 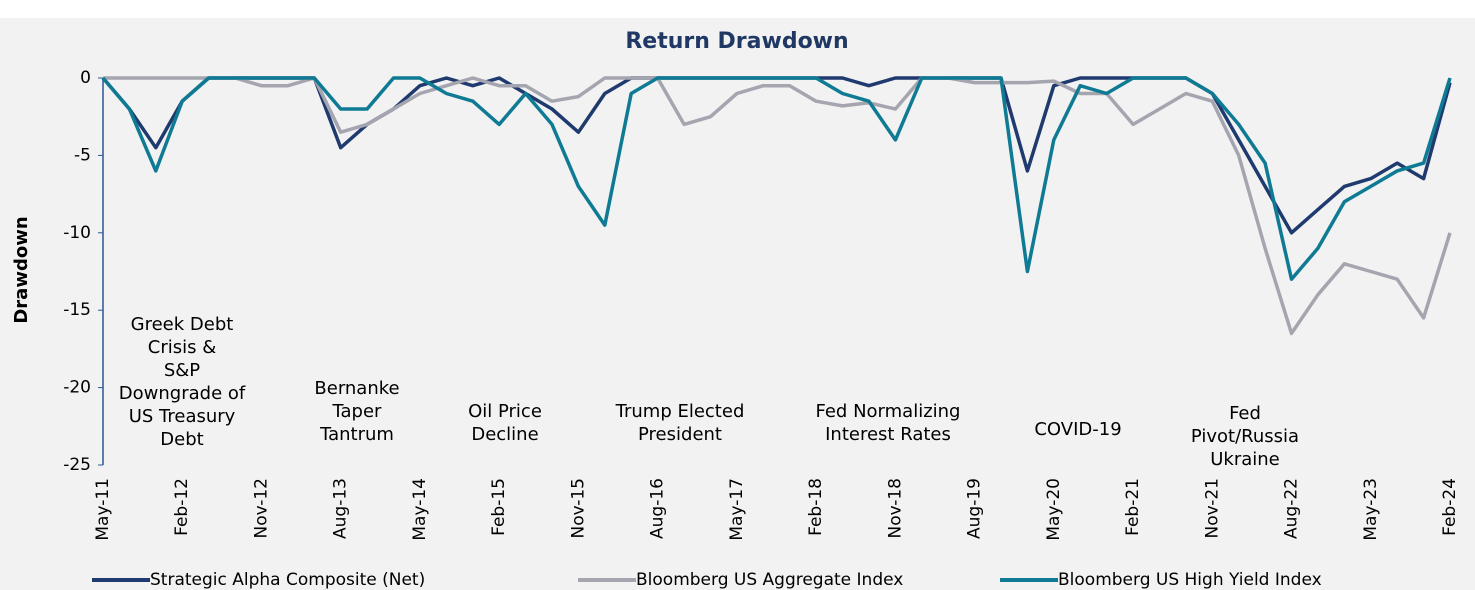 What do you see at coordinates (103, 509) in the screenshot?
I see `x-tick-label: May-11` at bounding box center [103, 509].